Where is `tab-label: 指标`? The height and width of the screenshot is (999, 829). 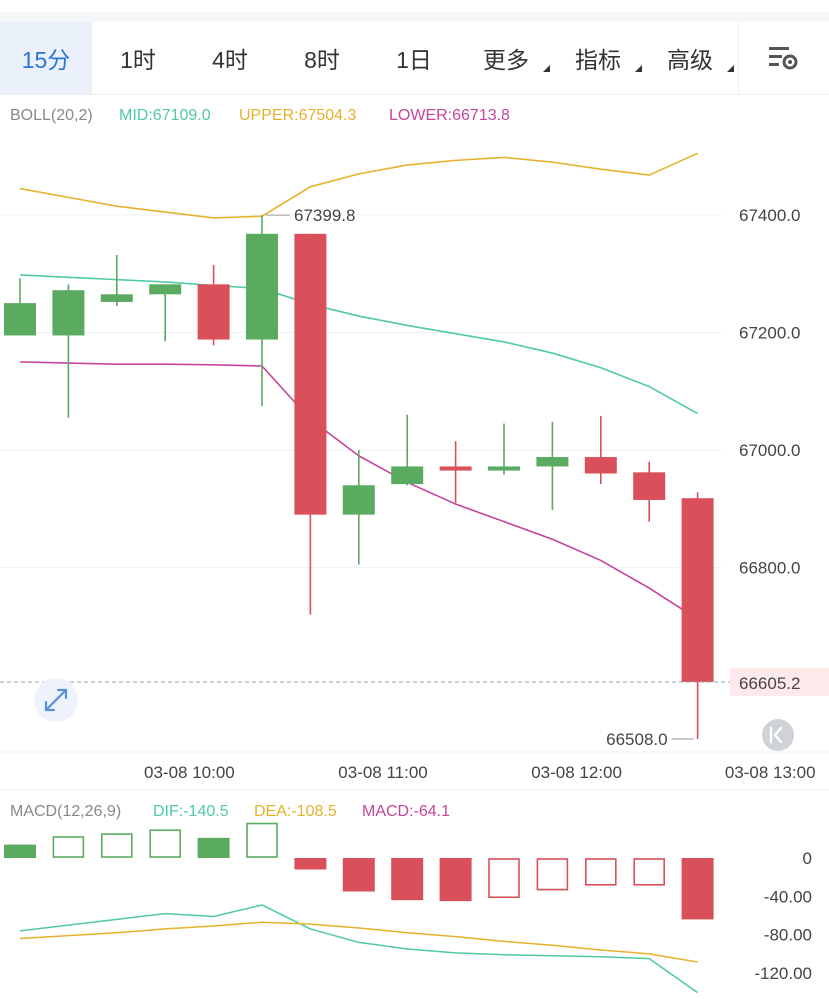
tab-label: 指标 is located at coordinates (598, 60).